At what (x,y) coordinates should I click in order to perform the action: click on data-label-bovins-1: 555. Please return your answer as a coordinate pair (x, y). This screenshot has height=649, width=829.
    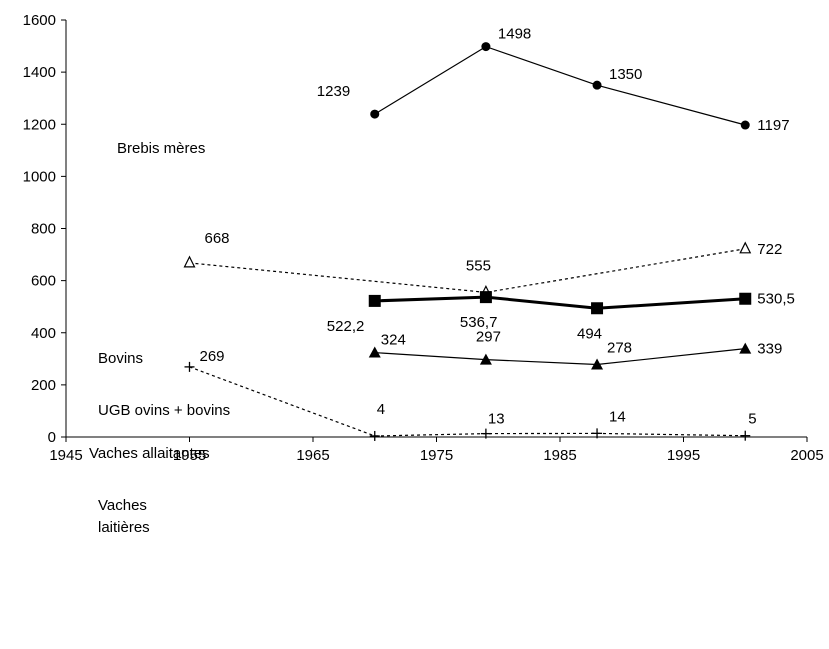
    Looking at the image, I should click on (478, 265).